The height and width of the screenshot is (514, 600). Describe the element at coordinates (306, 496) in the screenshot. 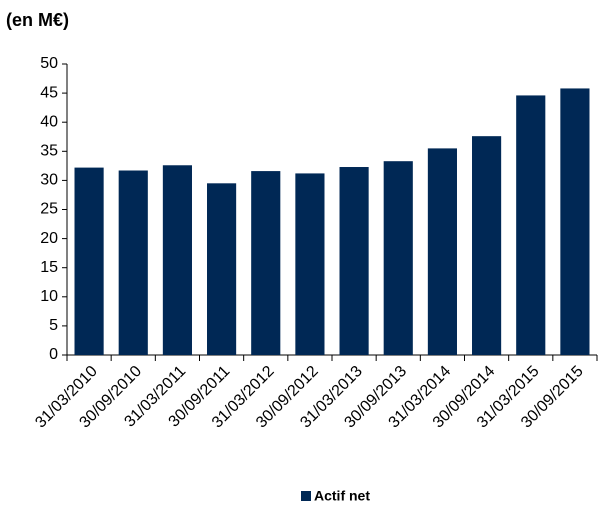

I see `legend-swatch` at that location.